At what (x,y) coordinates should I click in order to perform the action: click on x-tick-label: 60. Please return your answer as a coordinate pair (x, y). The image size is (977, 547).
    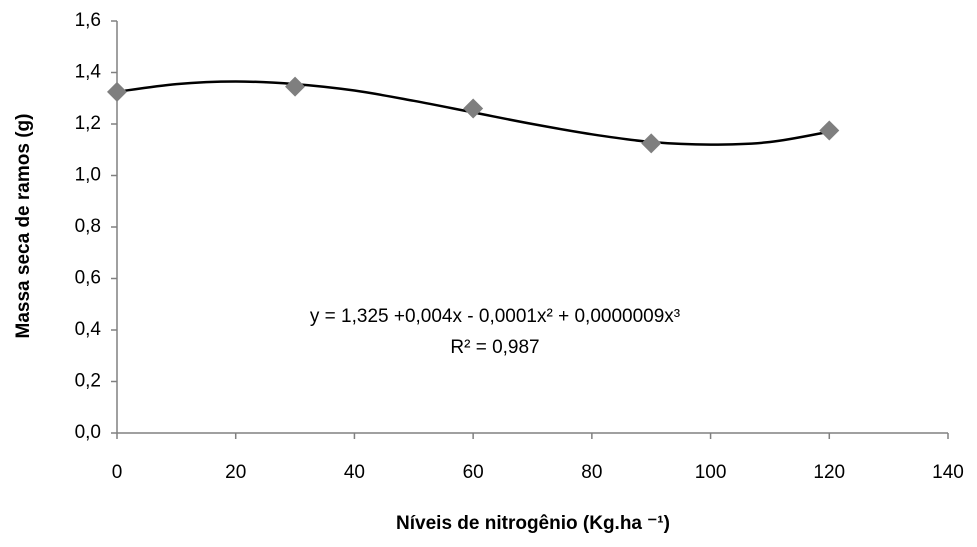
    Looking at the image, I should click on (473, 472).